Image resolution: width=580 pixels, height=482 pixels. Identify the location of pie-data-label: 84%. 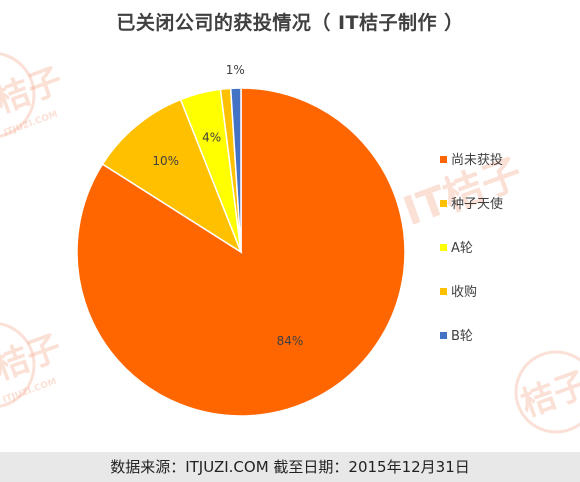
(290, 341).